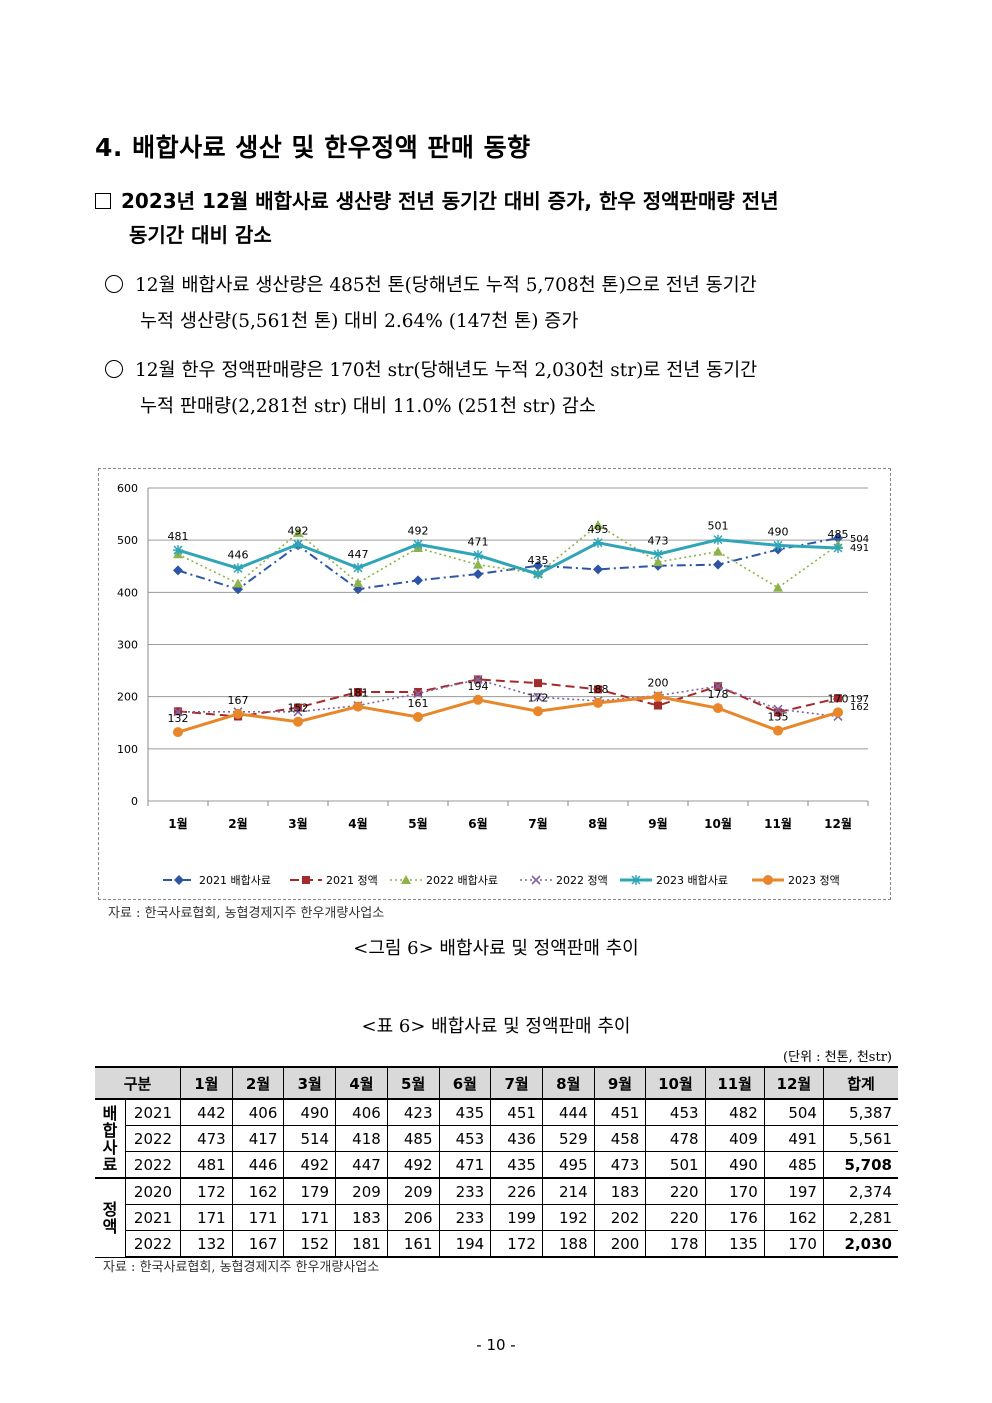  Describe the element at coordinates (793, 1112) in the screenshot. I see `table-cell: 504` at that location.